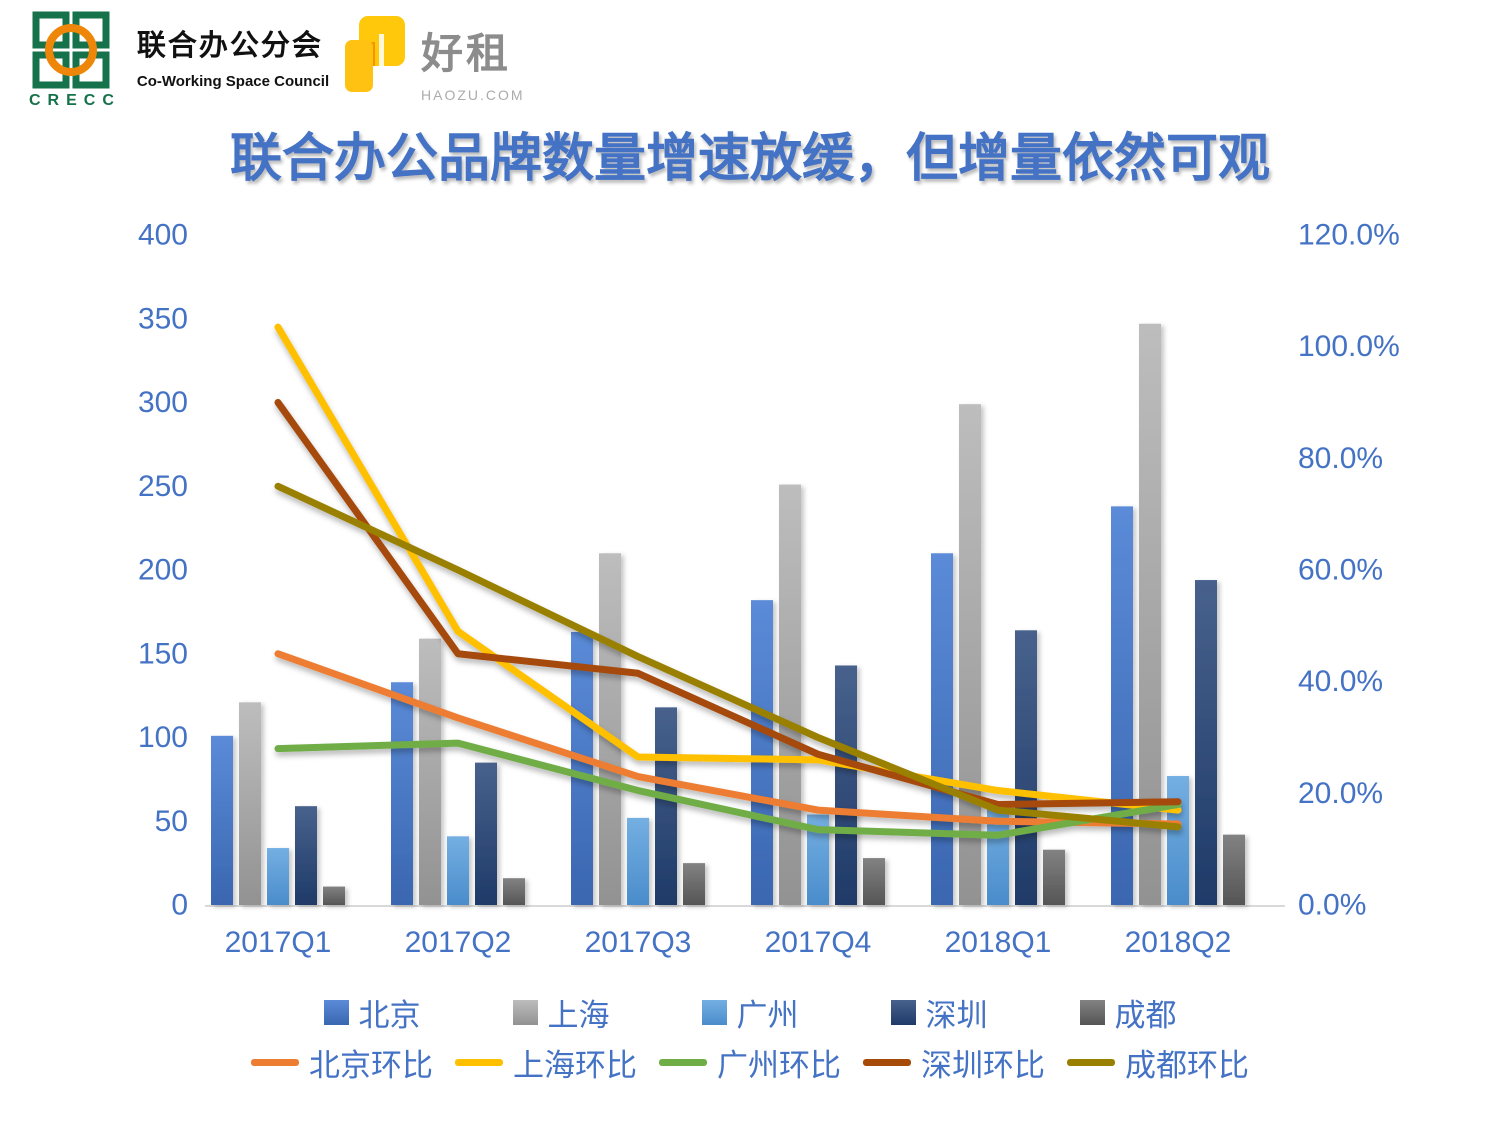 This screenshot has width=1500, height=1125. I want to click on bar-北京-2018Q2, so click(1122, 705).